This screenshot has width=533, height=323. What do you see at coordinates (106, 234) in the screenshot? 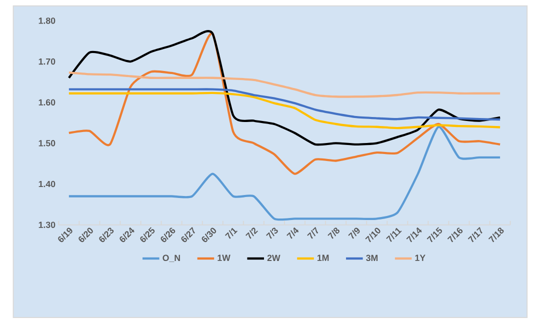
I see `x-tick-label: 6/23` at bounding box center [106, 234].